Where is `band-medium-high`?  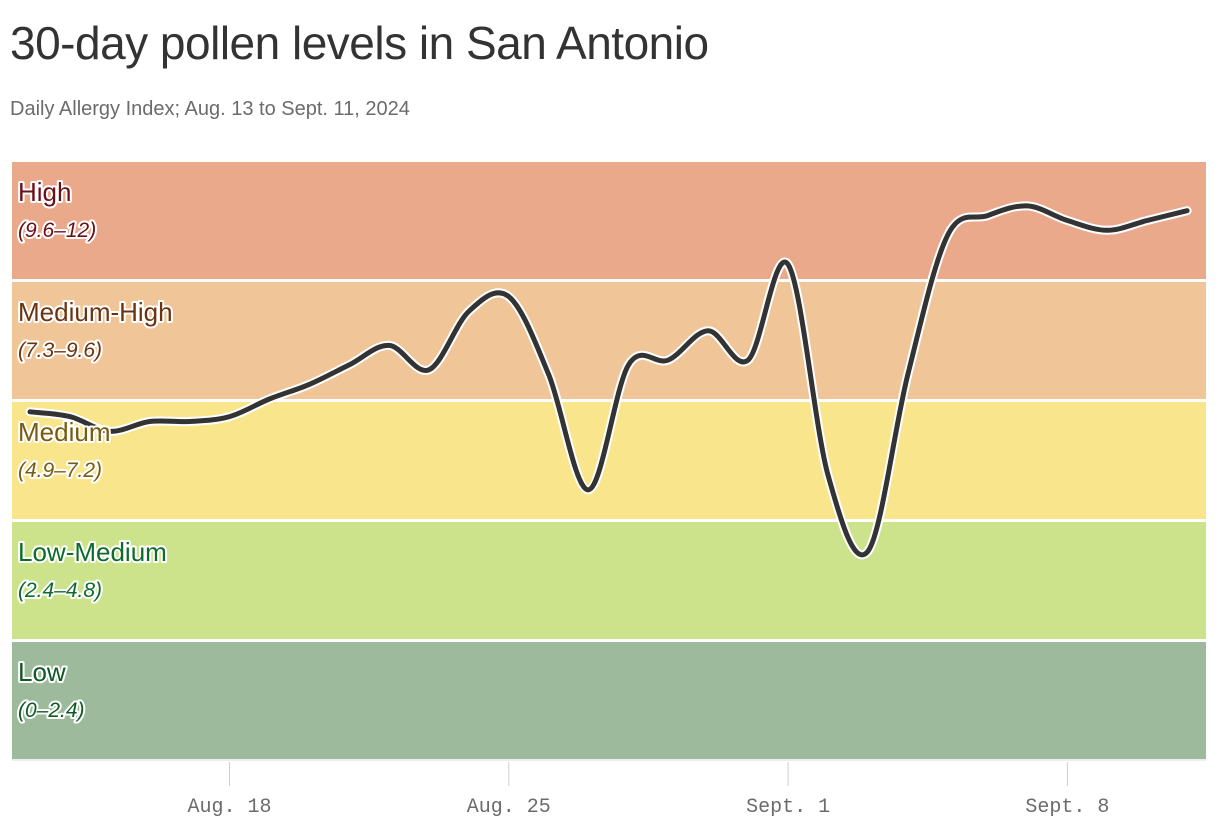 band-medium-high is located at coordinates (609, 340).